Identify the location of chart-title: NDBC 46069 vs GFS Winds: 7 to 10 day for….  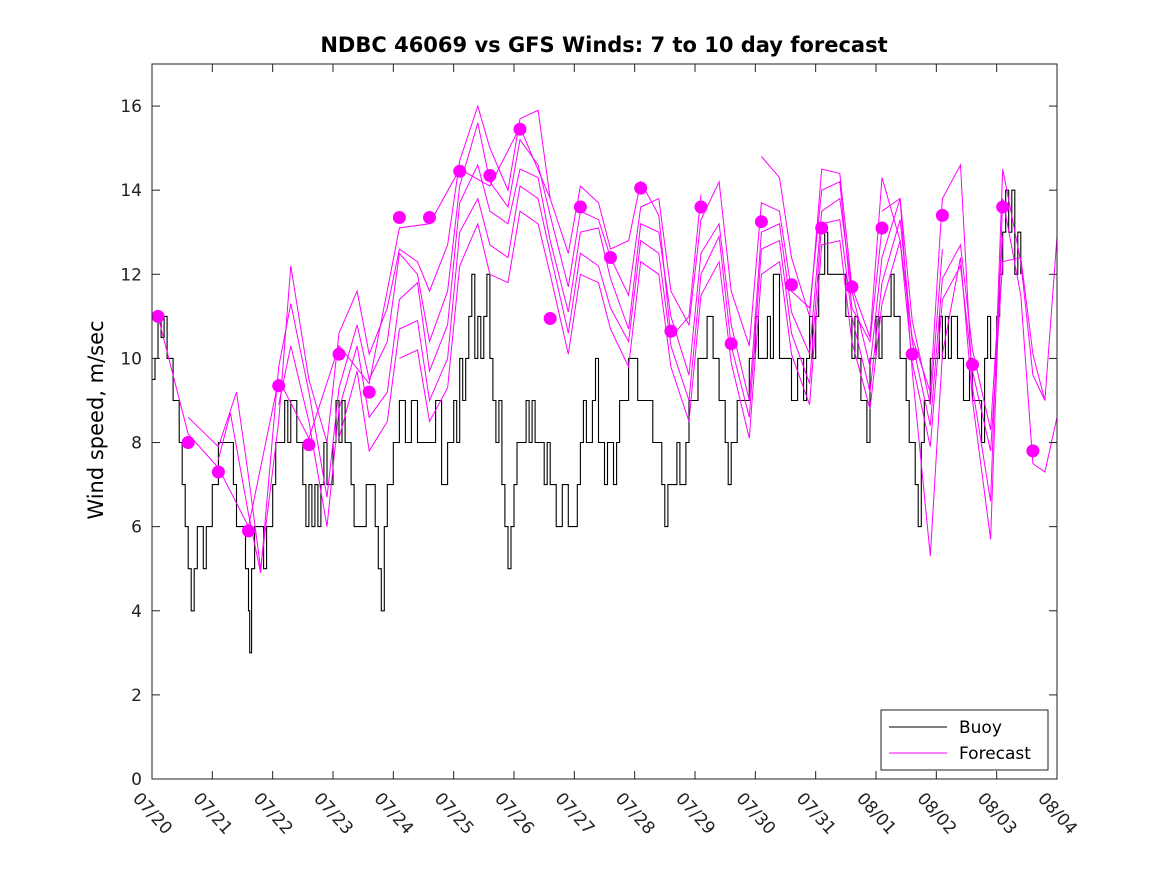
(603, 45).